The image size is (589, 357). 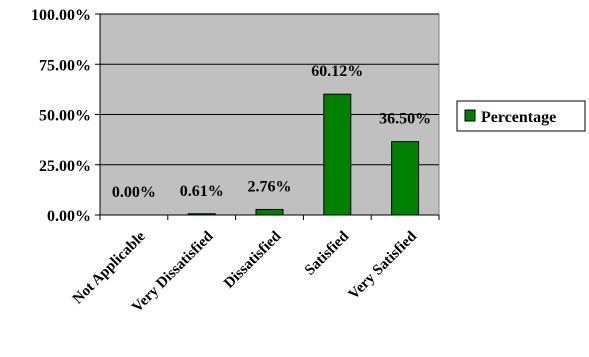 I want to click on y-tick-label: 75.00%, so click(x=65, y=65).